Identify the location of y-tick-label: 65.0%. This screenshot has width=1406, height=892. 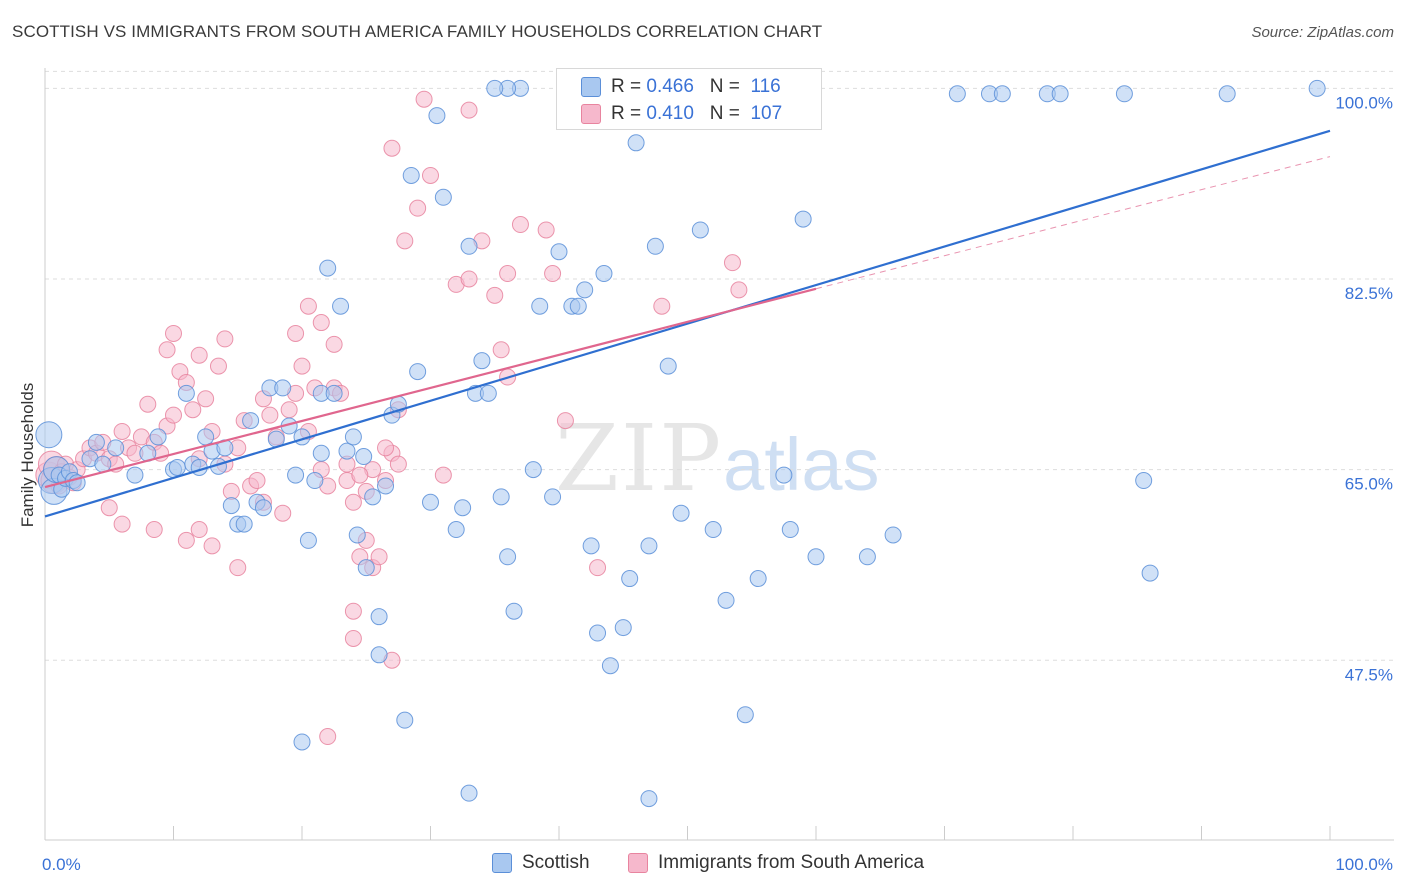
(1369, 484).